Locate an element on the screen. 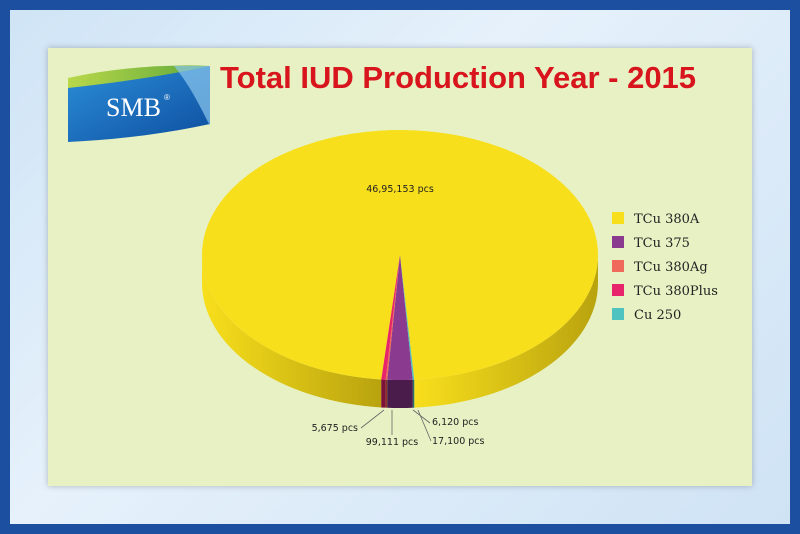  pie-slice-tcu-380plus is located at coordinates (390, 317).